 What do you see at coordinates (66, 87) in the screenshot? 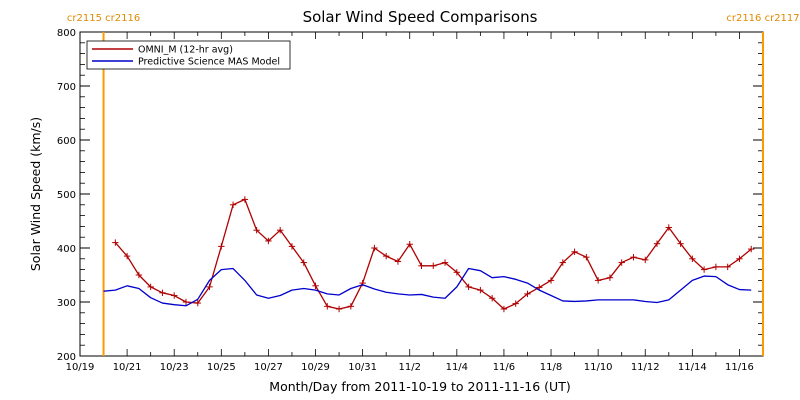
I see `y-tick-label: 700` at bounding box center [66, 87].